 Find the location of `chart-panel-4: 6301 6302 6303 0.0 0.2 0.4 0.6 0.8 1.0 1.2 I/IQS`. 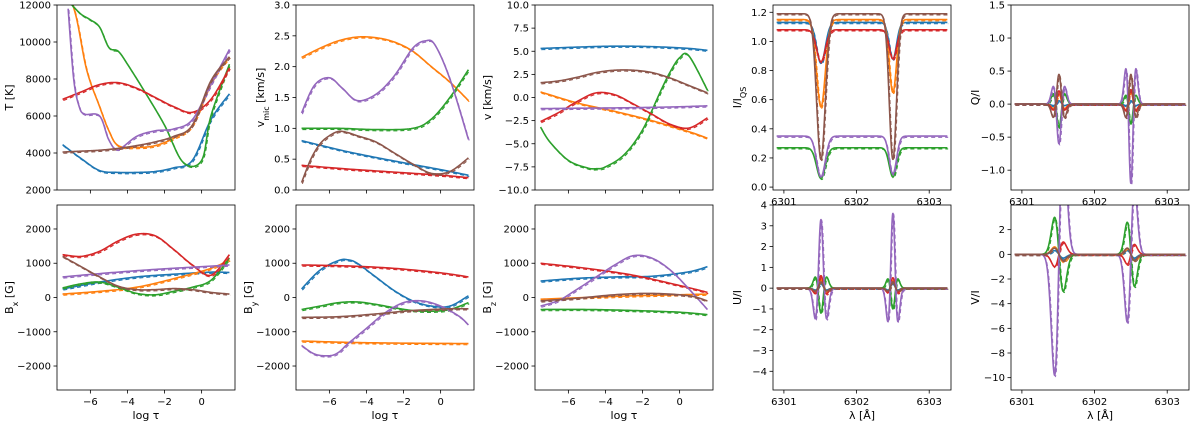

chart-panel-4: 6301 6302 6303 0.0 0.2 0.4 0.6 0.8 1.0 1.2 I/IQS is located at coordinates (841, 106).